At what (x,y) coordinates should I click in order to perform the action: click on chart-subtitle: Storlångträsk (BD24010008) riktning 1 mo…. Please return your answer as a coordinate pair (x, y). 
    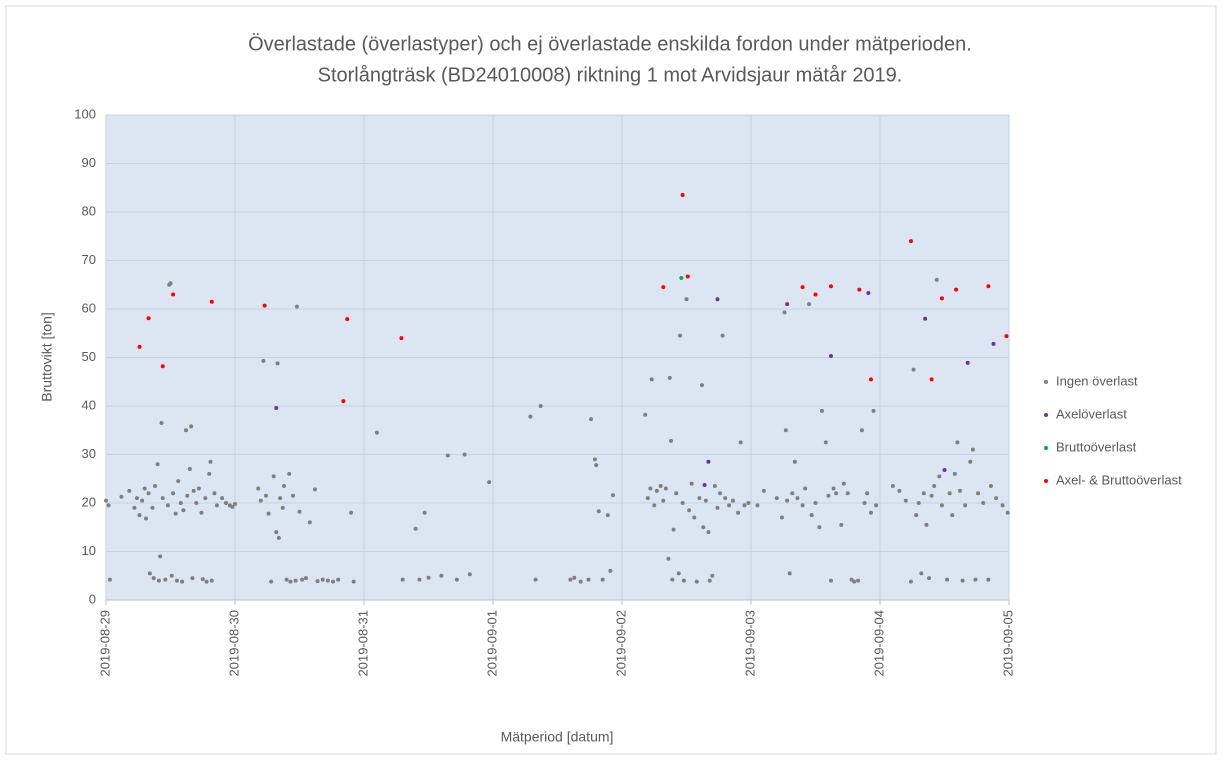
    Looking at the image, I should click on (610, 75).